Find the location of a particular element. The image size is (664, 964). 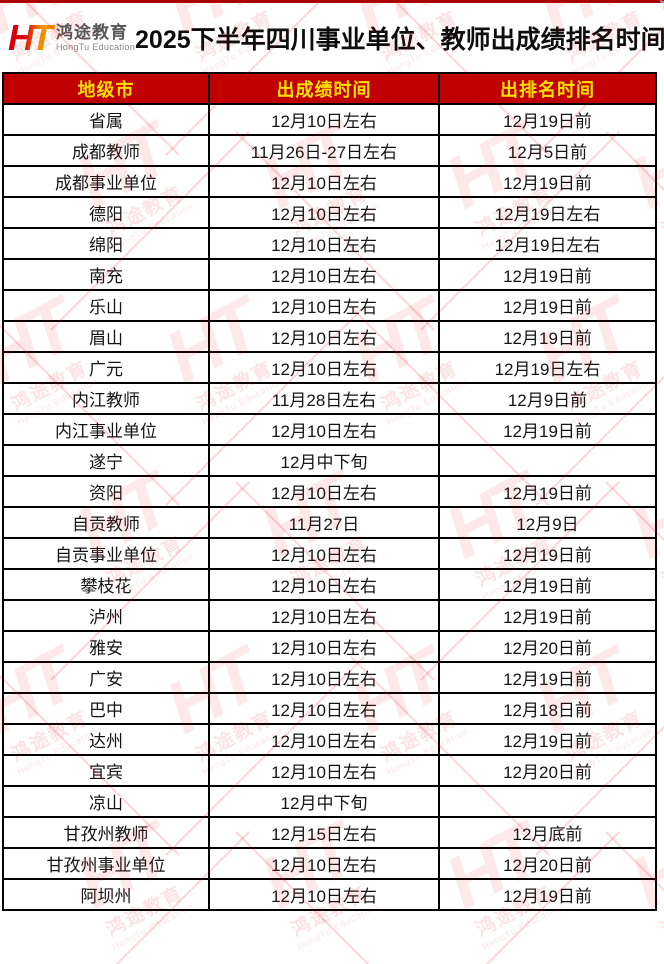

table-row: 遂宁 12月中下旬 is located at coordinates (329, 460).